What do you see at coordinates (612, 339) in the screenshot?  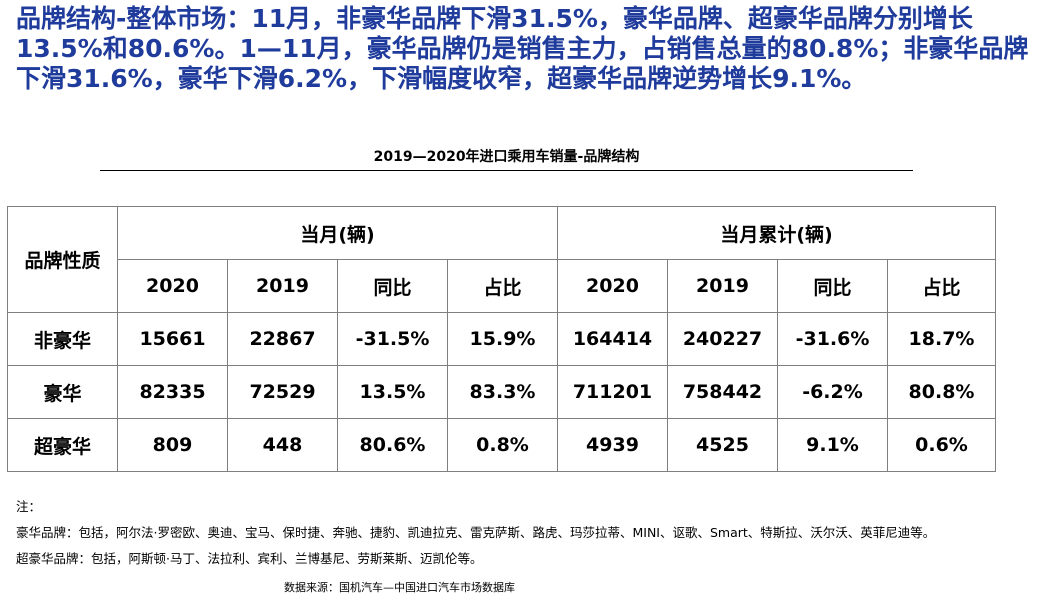 I see `table-cell: 164414` at bounding box center [612, 339].